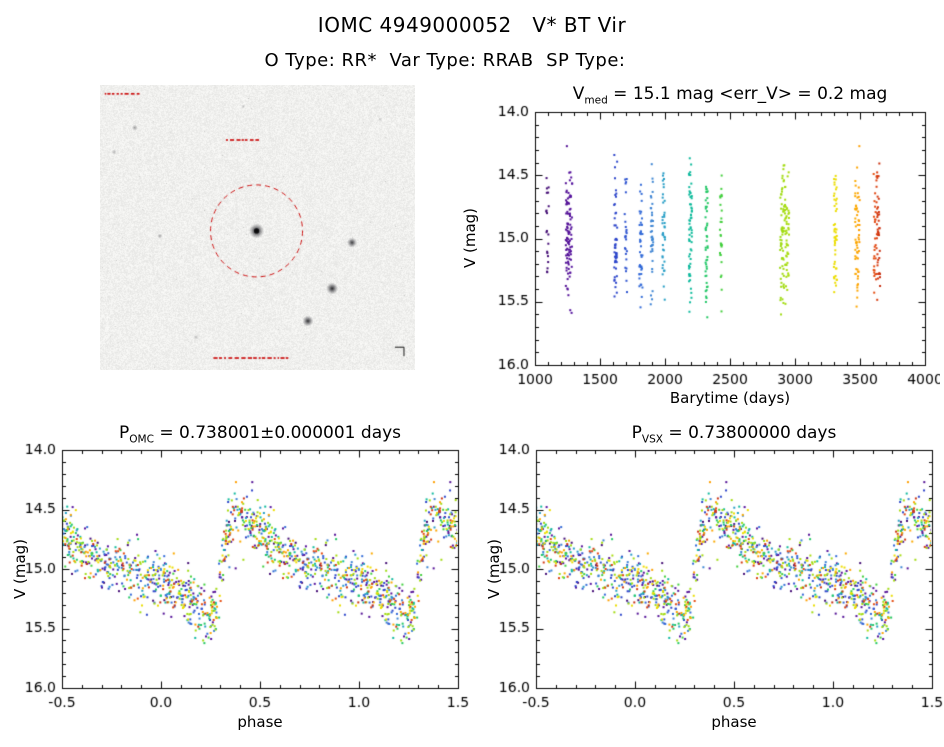 Image resolution: width=944 pixels, height=747 pixels. What do you see at coordinates (470, 238) in the screenshot?
I see `timeplot-y-axis-label: V (mag)` at bounding box center [470, 238].